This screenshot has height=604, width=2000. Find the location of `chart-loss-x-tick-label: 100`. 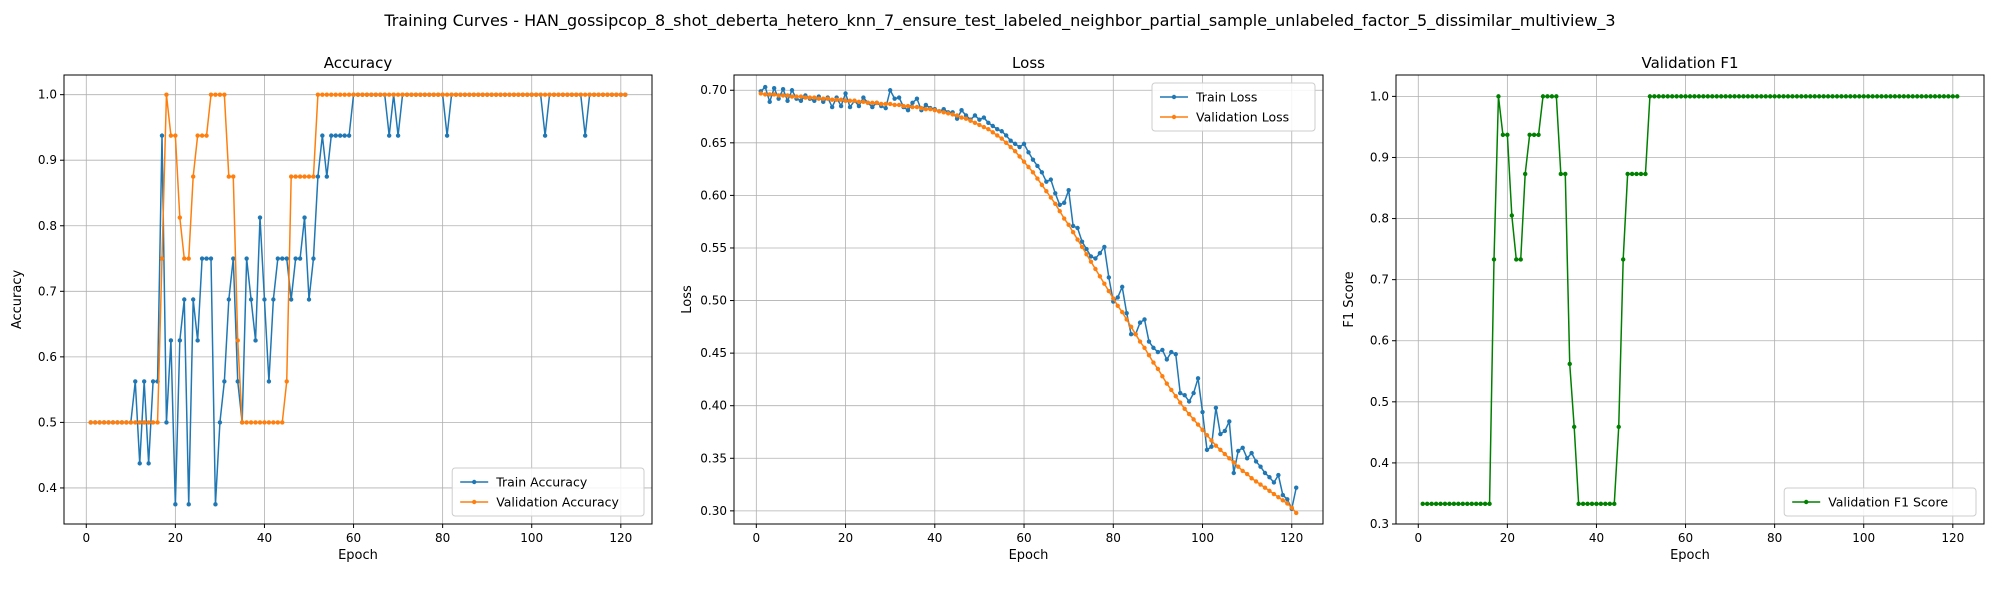

chart-loss-x-tick-label: 100 is located at coordinates (1202, 538).